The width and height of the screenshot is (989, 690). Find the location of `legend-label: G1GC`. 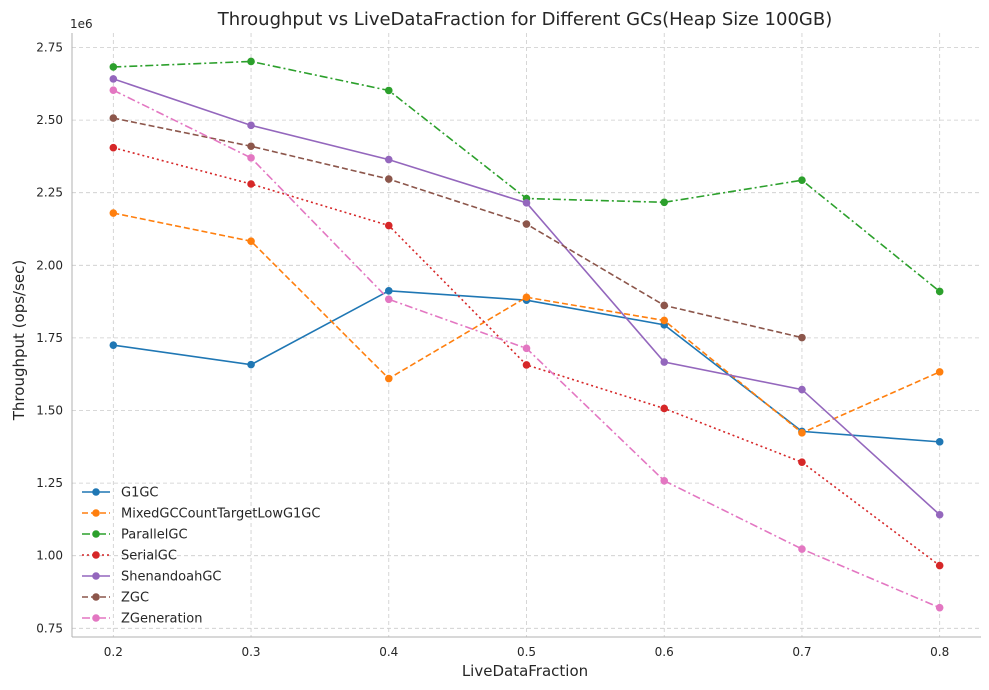

legend-label: G1GC is located at coordinates (140, 493).